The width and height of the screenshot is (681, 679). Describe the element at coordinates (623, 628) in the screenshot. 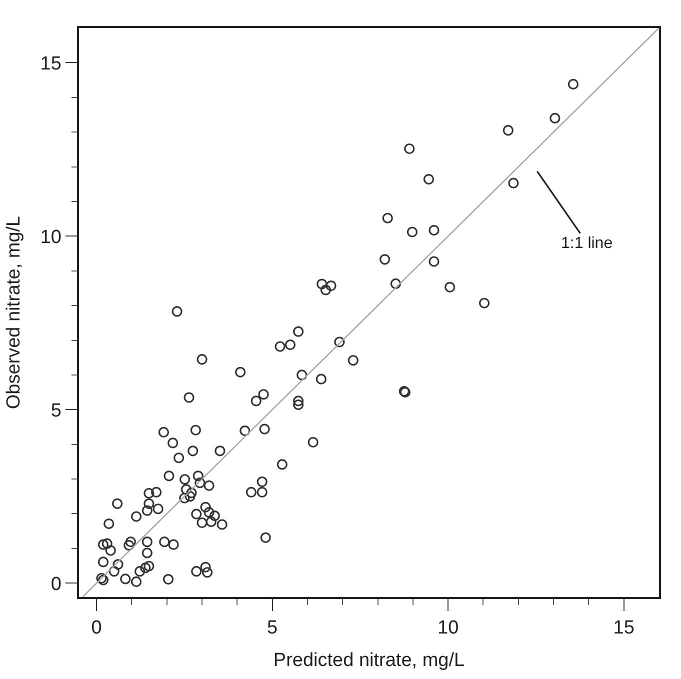

I see `x-tick-label: 15` at that location.